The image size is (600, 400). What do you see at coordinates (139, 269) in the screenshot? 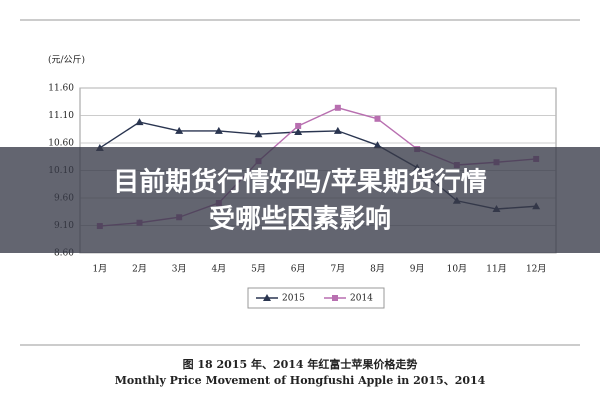
I see `x-tick-label: 2月` at bounding box center [139, 269].